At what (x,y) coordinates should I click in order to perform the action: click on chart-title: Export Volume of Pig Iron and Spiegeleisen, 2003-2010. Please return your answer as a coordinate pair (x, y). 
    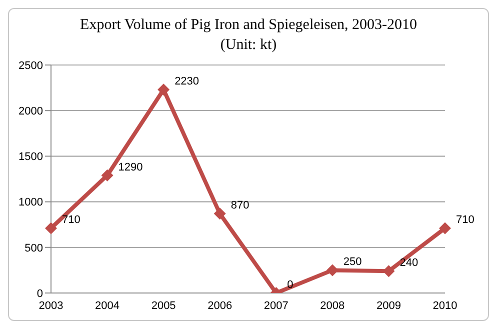
    Looking at the image, I should click on (248, 25).